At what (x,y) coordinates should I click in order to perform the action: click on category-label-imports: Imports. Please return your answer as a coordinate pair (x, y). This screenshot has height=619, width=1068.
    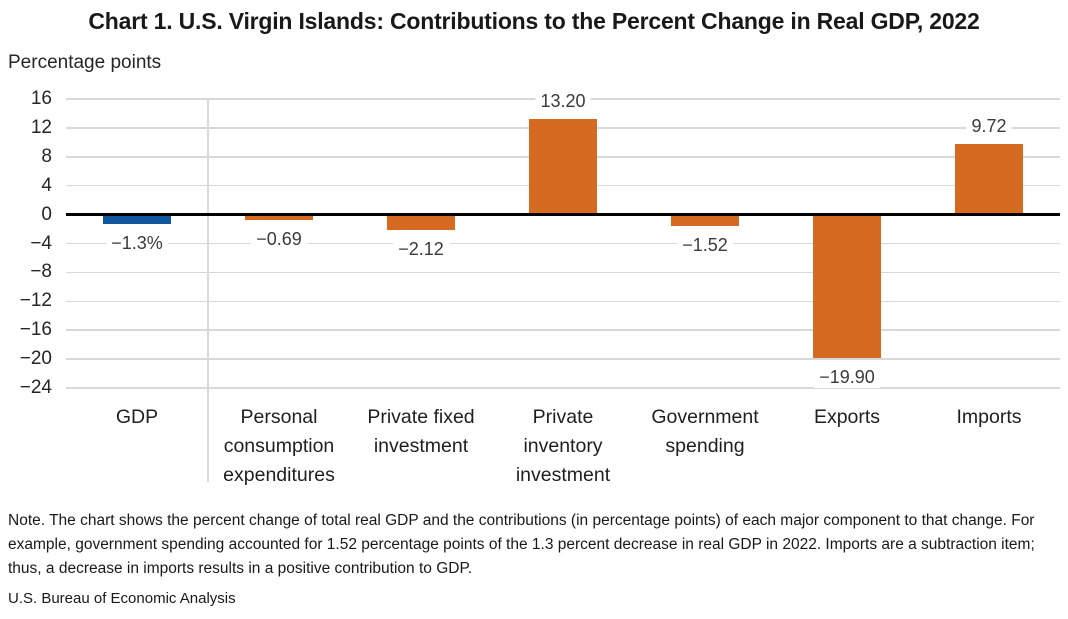
    Looking at the image, I should click on (989, 417).